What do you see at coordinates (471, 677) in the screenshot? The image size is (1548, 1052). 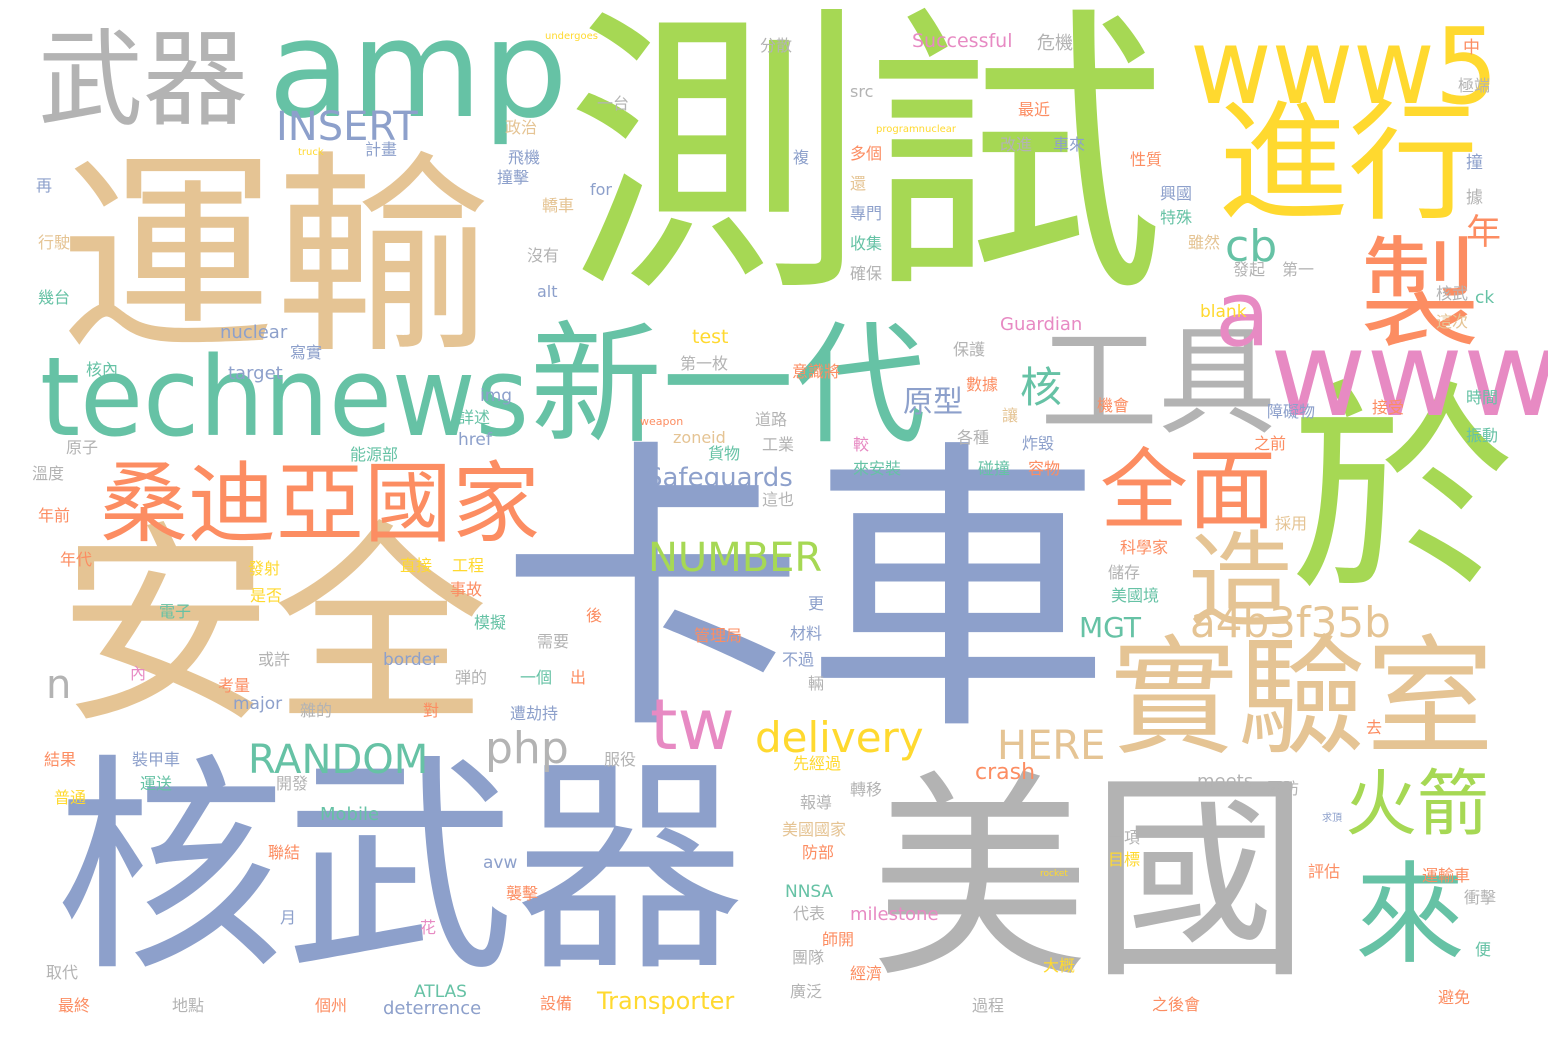 I see `word: 弾的` at bounding box center [471, 677].